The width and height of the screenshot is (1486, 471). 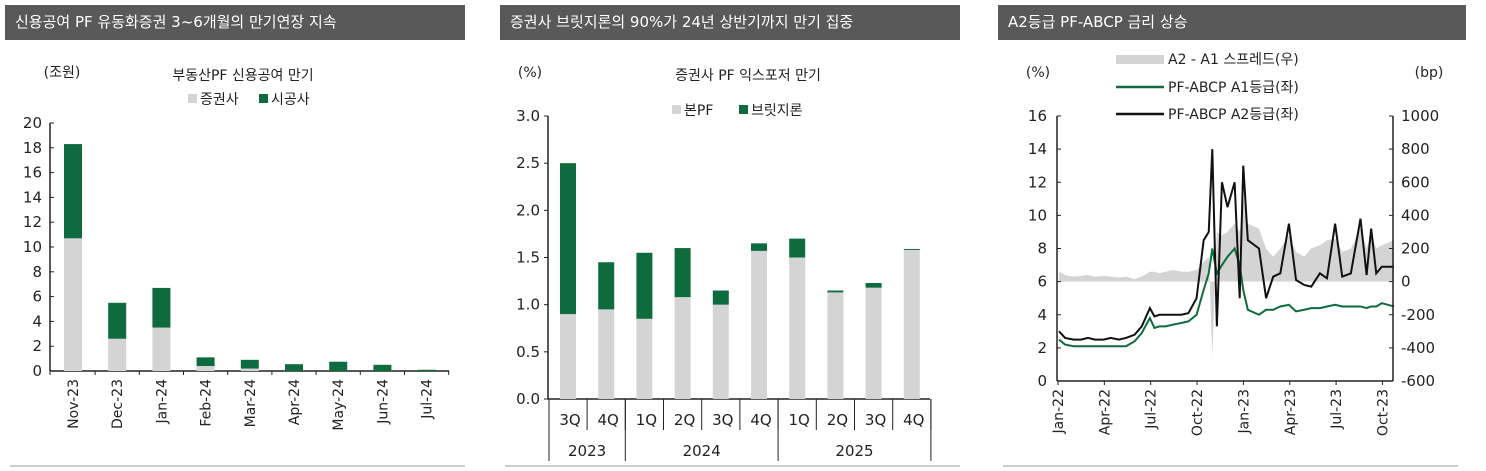 I want to click on panel-1-title: 신용공여 PF 유동화증권 3~6개월의 만기연장 지속, so click(x=235, y=22).